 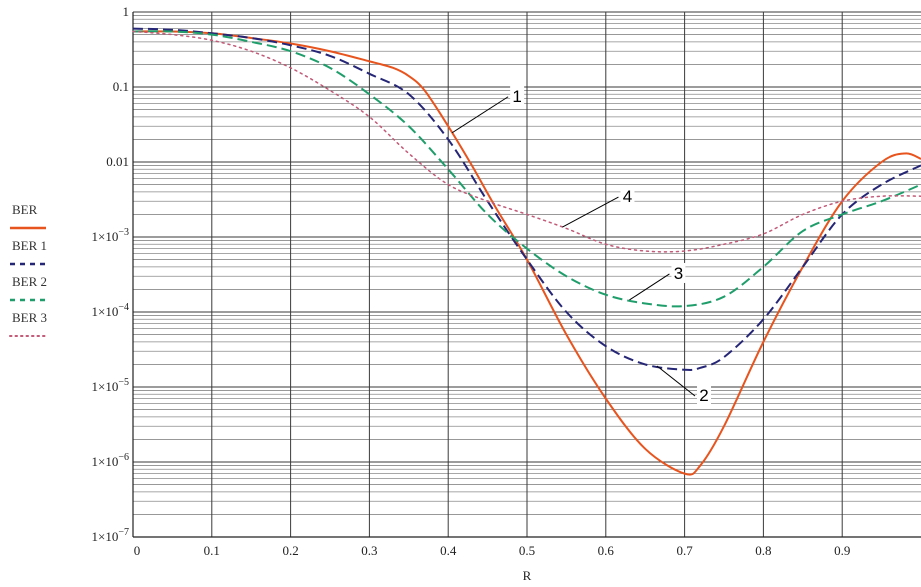 I want to click on callout-label-1: 1, so click(x=516, y=96).